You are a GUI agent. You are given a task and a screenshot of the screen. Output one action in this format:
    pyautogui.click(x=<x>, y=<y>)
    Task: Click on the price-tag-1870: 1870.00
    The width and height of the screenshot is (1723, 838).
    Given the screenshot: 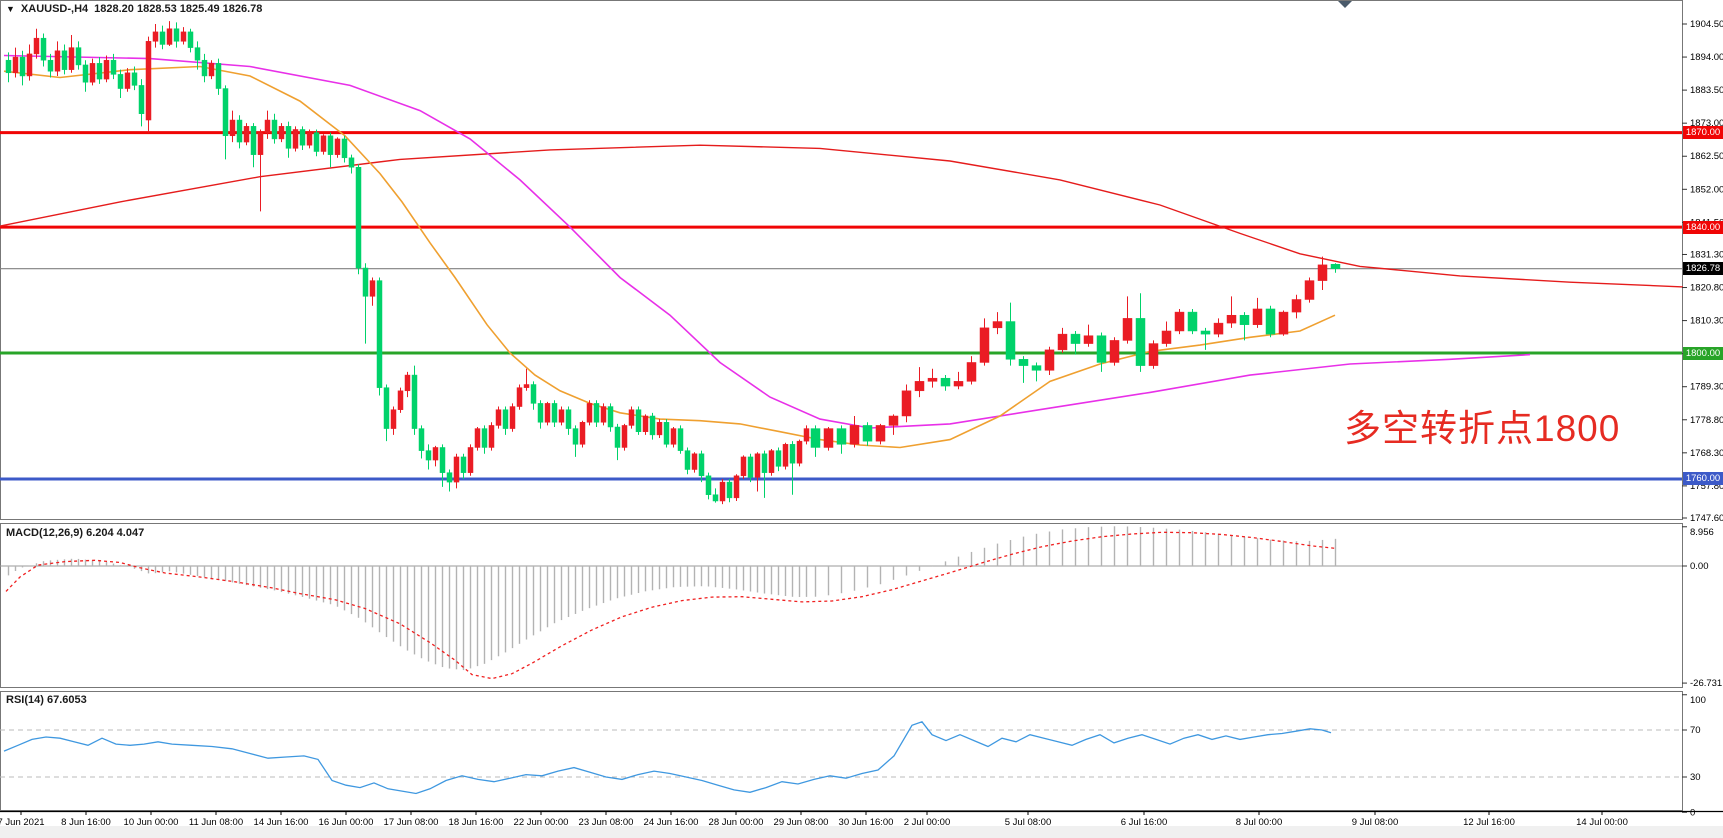 What is the action you would take?
    pyautogui.click(x=1703, y=133)
    